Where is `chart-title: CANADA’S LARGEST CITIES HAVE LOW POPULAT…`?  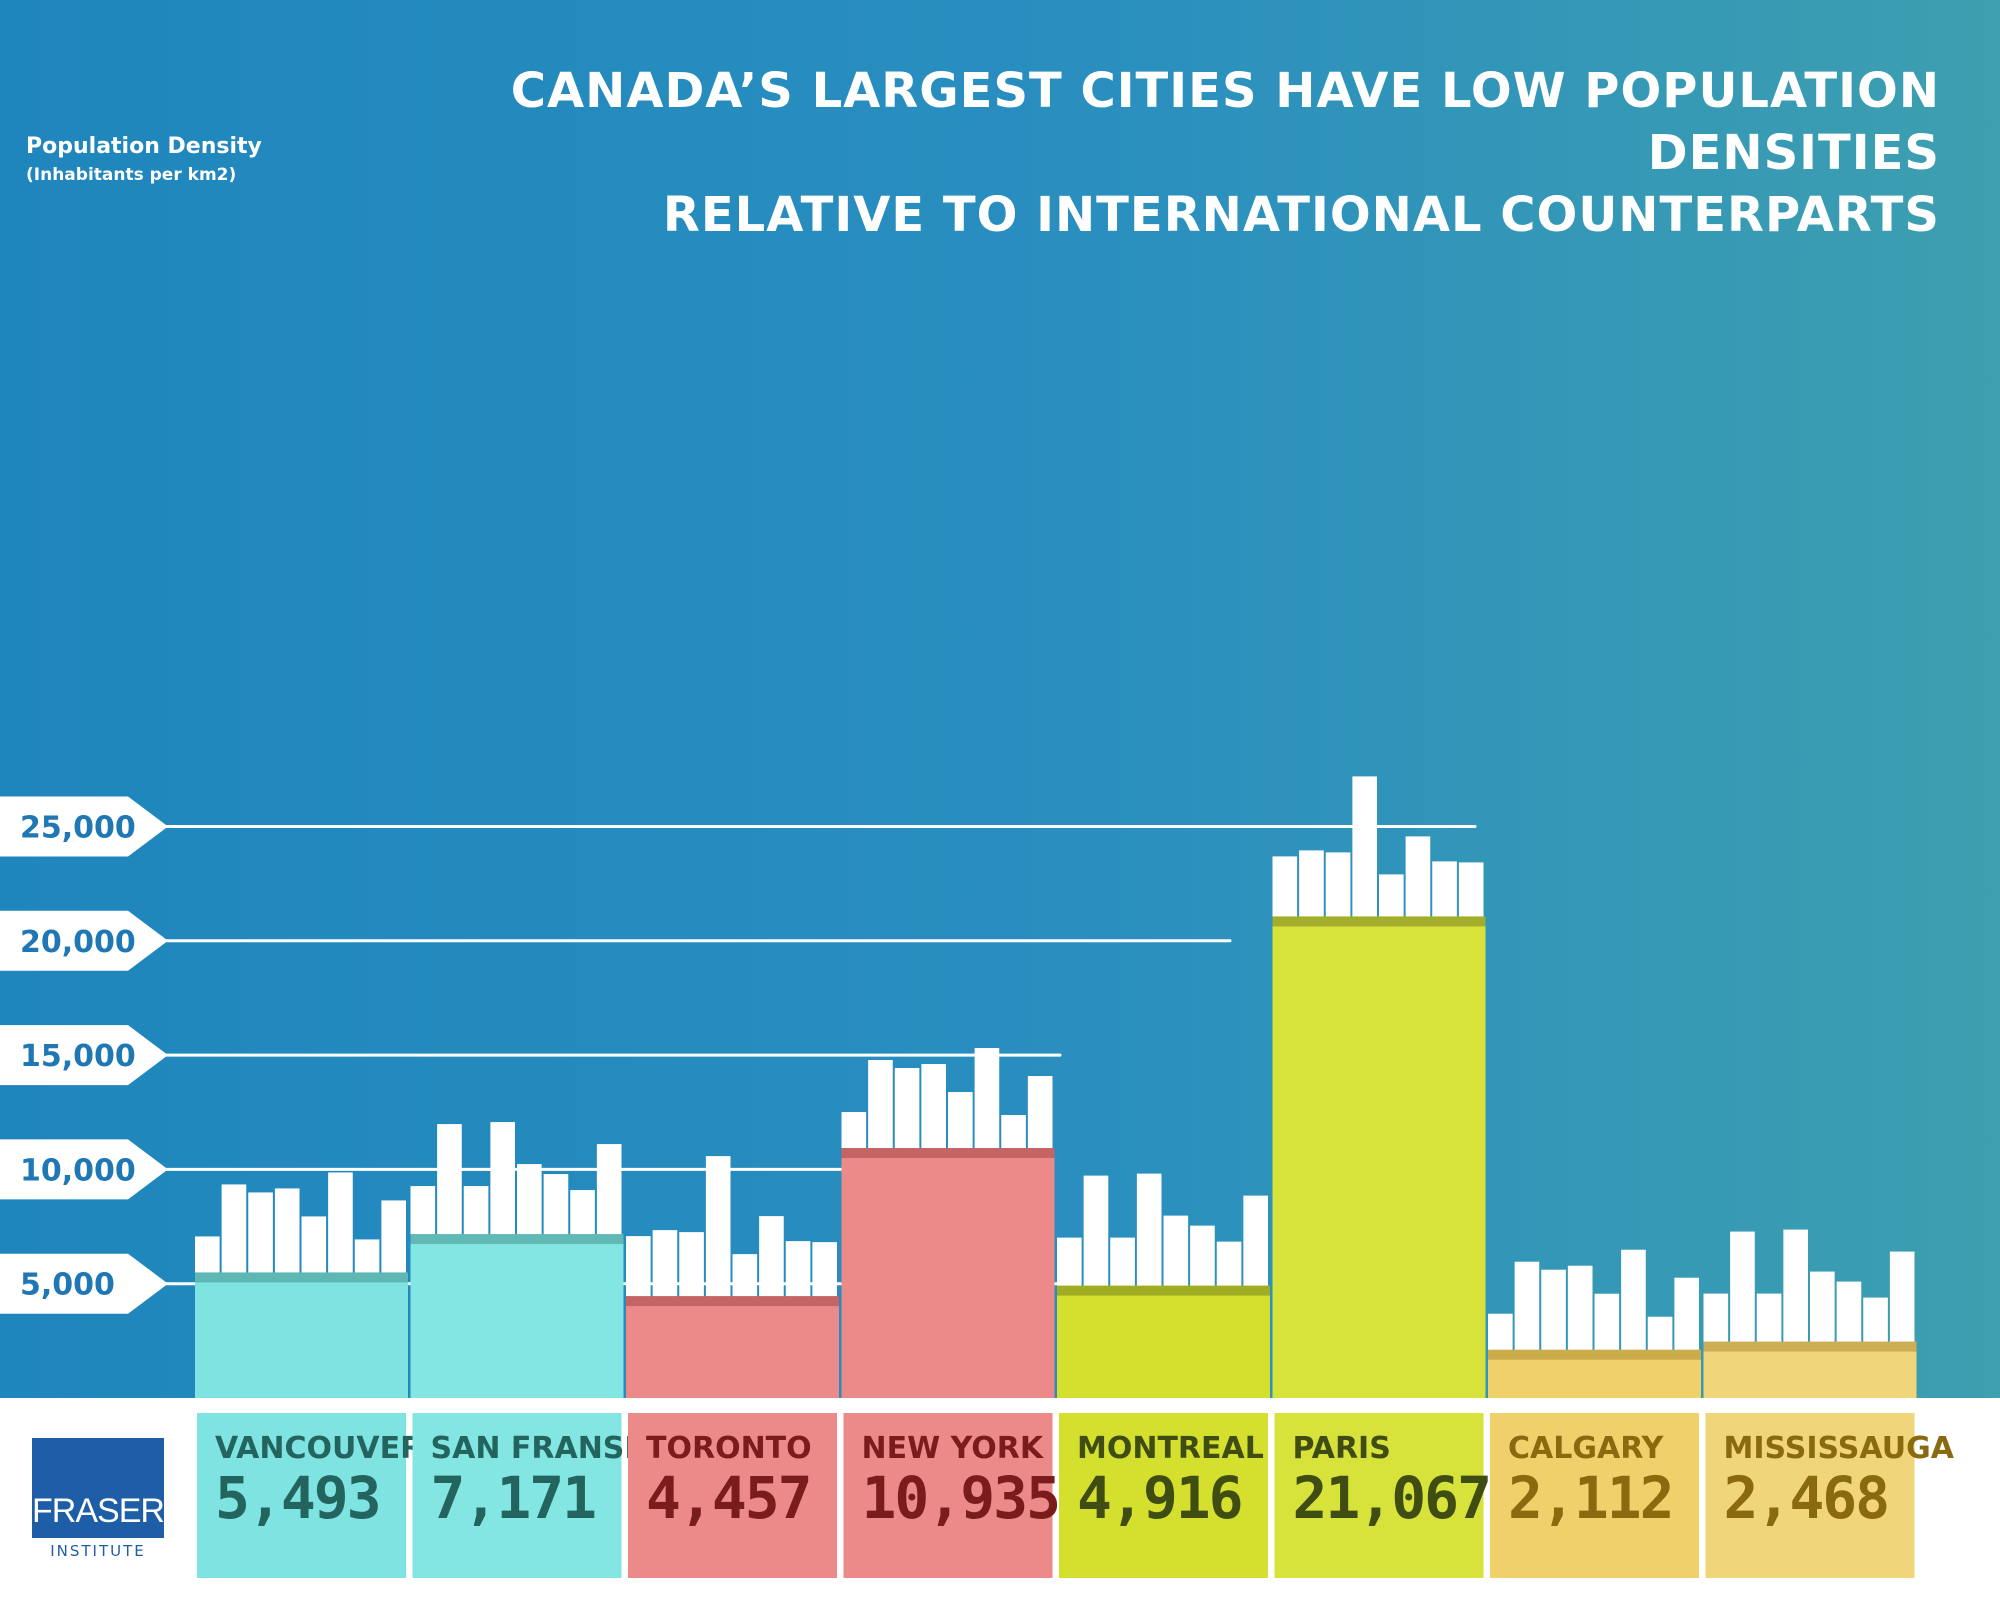 chart-title: CANADA’S LARGEST CITIES HAVE LOW POPULAT… is located at coordinates (1190, 153).